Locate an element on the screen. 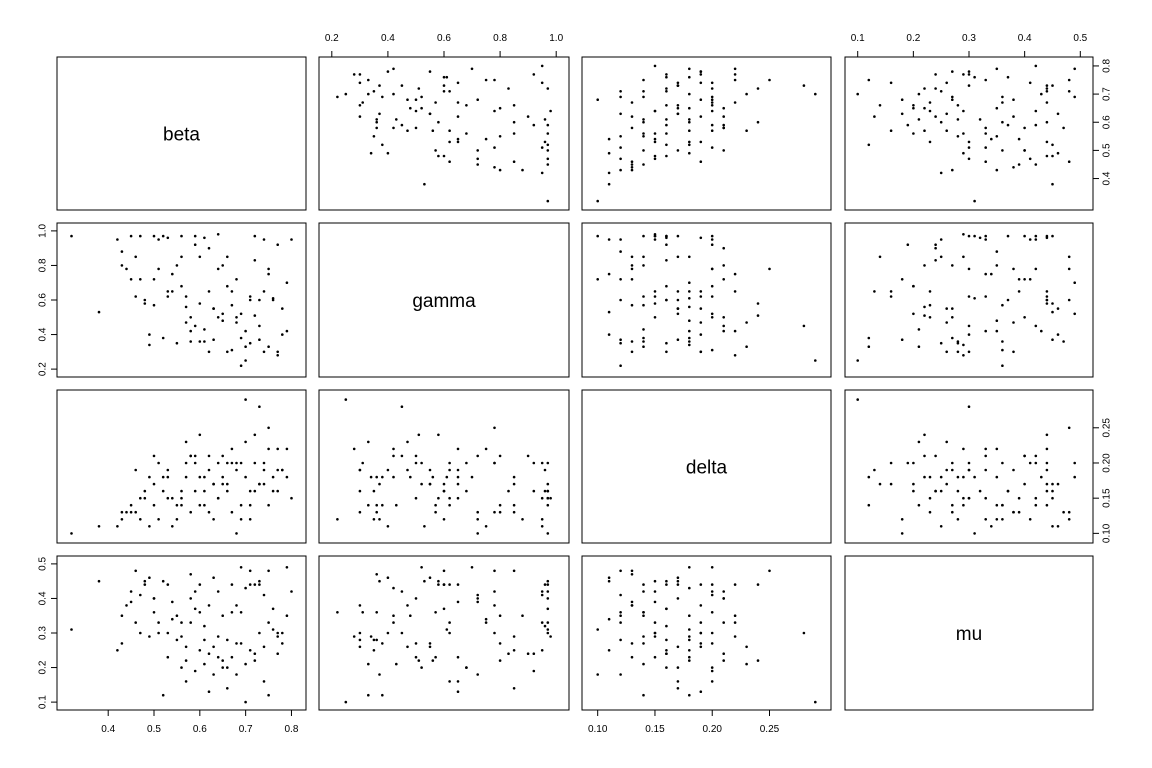 The width and height of the screenshot is (1152, 768). tick-label: 0.6 is located at coordinates (200, 729).